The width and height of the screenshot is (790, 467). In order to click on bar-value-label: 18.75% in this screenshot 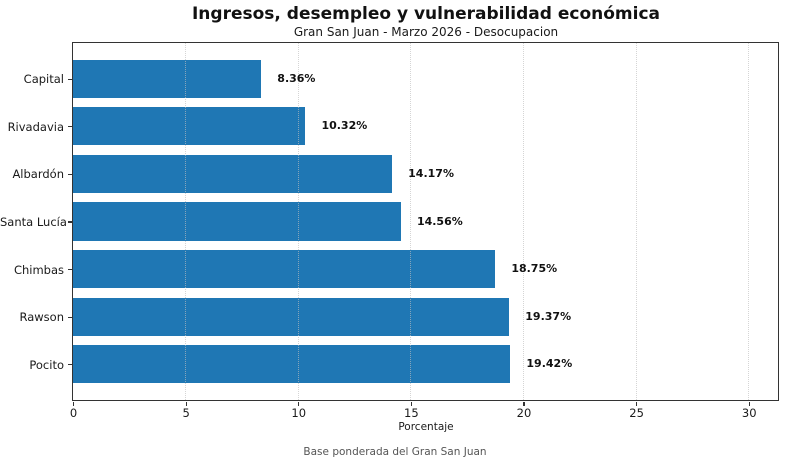, I will do `click(534, 269)`.